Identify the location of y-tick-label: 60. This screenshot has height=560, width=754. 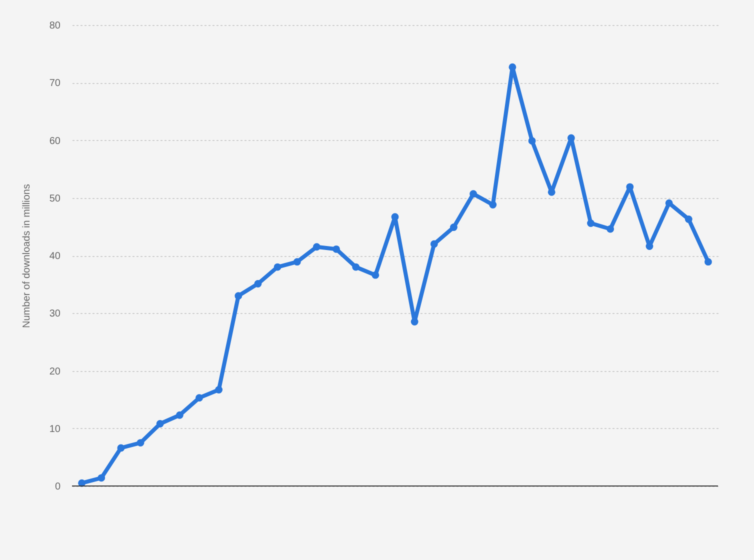
(55, 141).